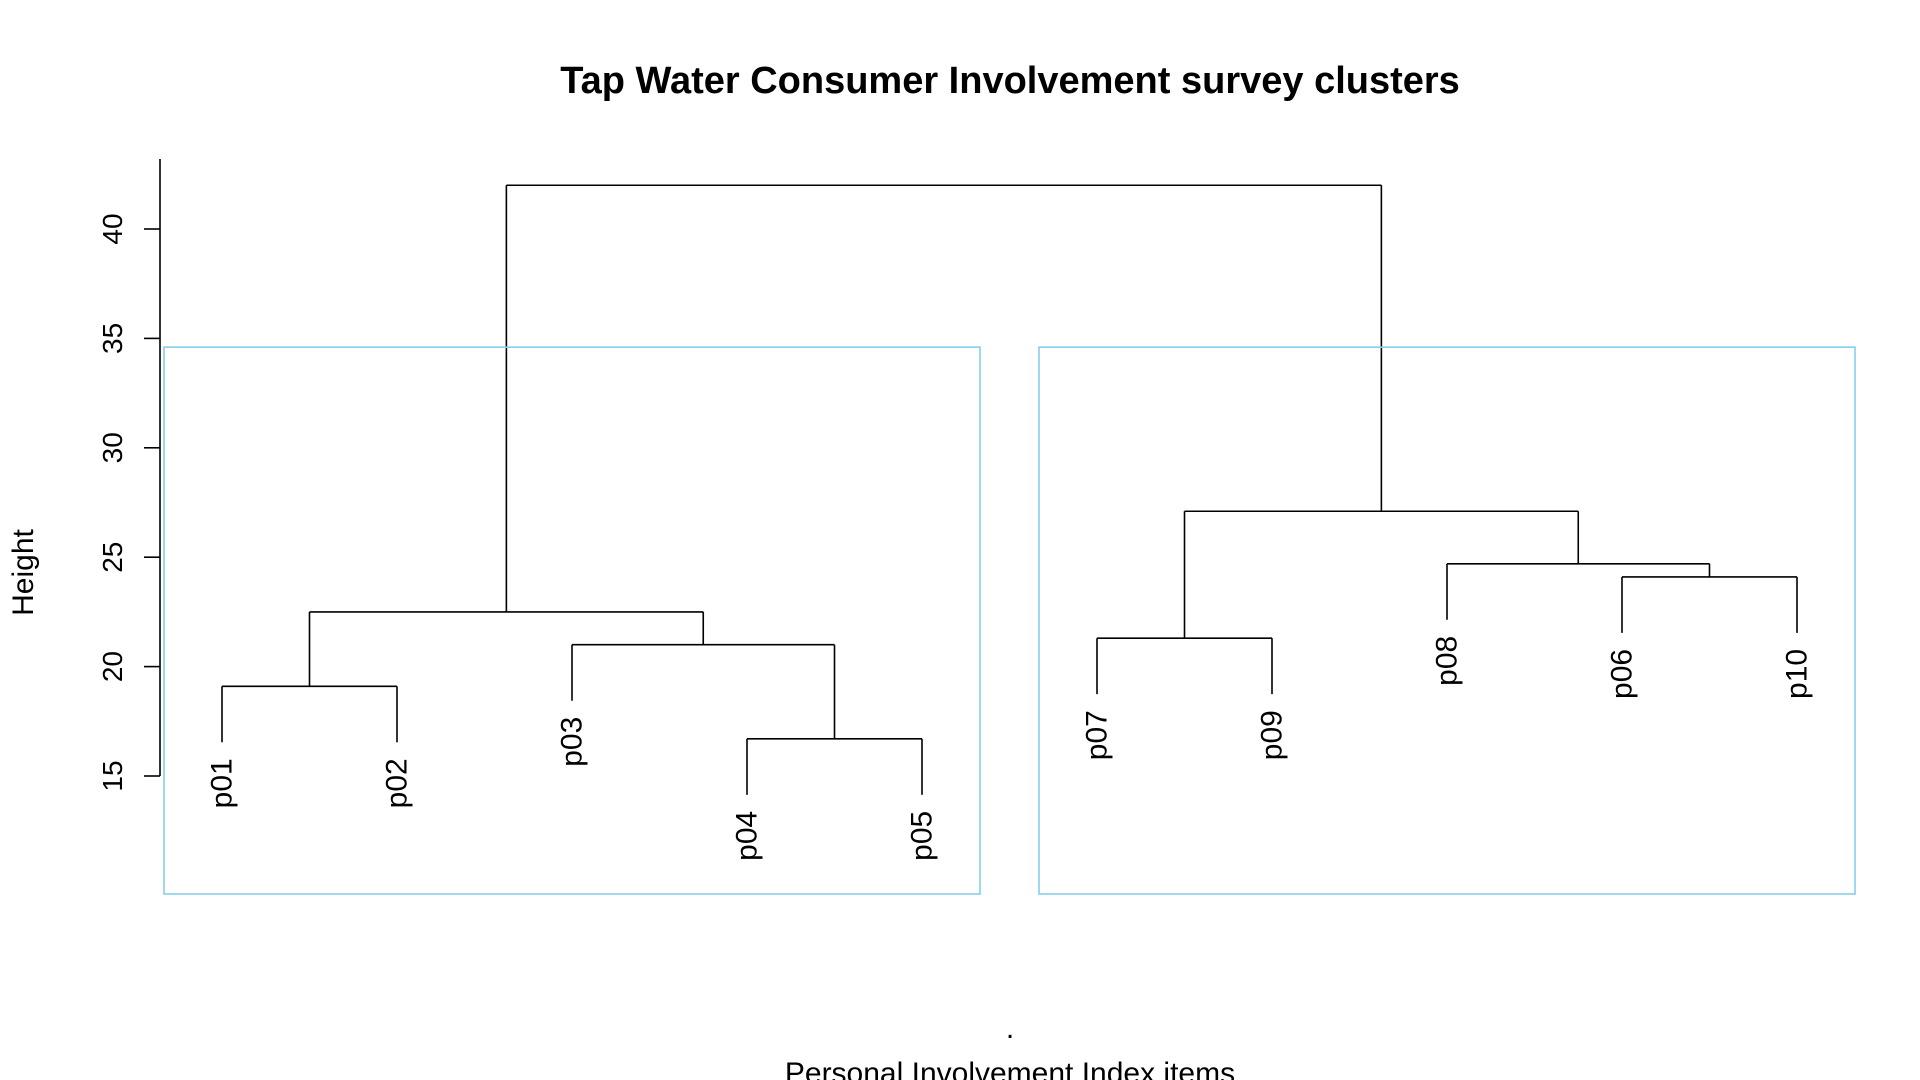 This screenshot has width=1920, height=1080. I want to click on leaf-label-p05: p05, so click(922, 836).